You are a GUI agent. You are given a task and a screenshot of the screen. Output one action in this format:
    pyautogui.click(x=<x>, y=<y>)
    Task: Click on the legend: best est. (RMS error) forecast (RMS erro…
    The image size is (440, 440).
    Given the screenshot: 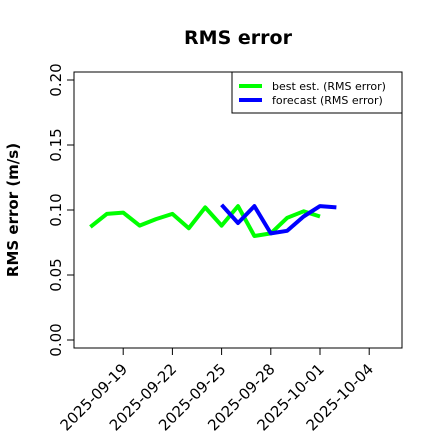 What is the action you would take?
    pyautogui.click(x=317, y=92)
    